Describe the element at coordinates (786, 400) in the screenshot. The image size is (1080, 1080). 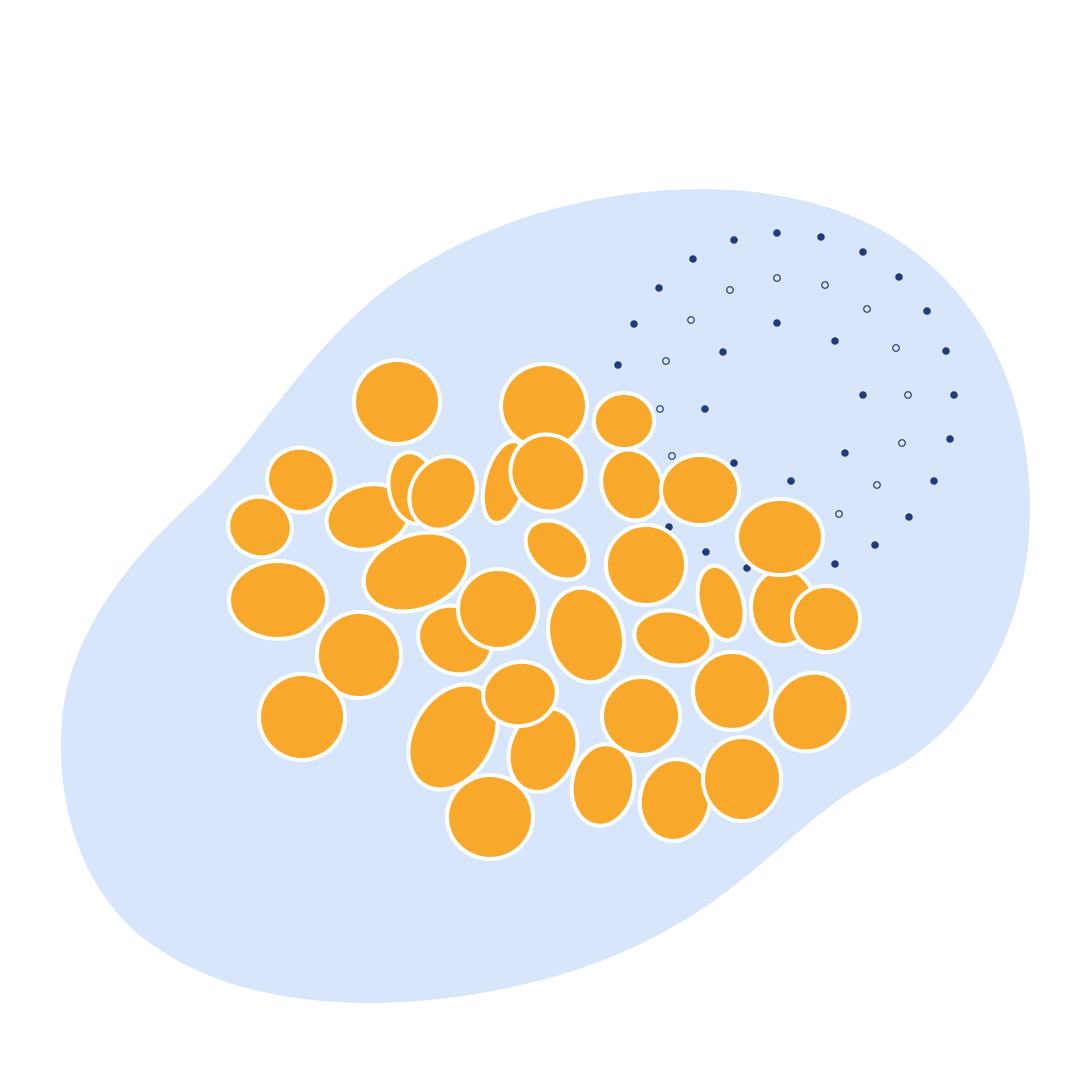
I see `dot-grid` at that location.